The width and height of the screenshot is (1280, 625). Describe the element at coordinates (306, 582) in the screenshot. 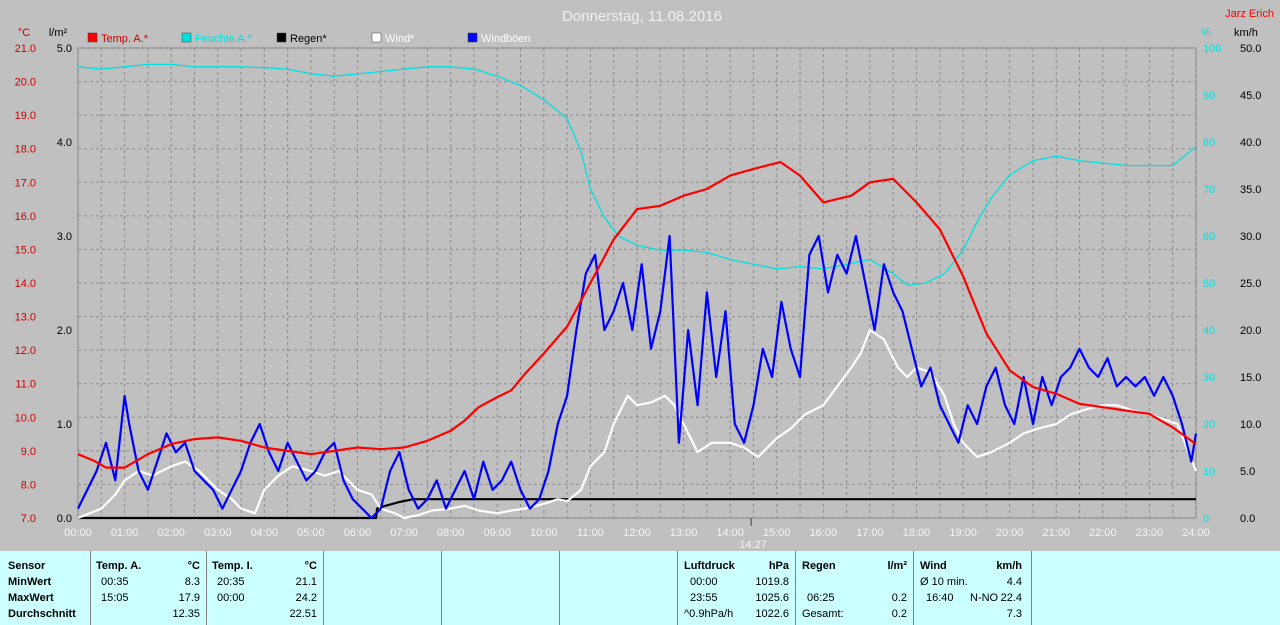

I see `temp-i-min-value: 21.1` at that location.